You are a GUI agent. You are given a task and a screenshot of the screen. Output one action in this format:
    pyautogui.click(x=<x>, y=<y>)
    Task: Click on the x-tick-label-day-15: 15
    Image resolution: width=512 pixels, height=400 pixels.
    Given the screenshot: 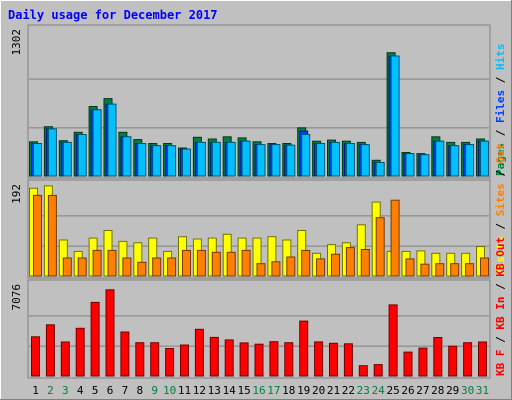 What is the action you would take?
    pyautogui.click(x=243, y=390)
    